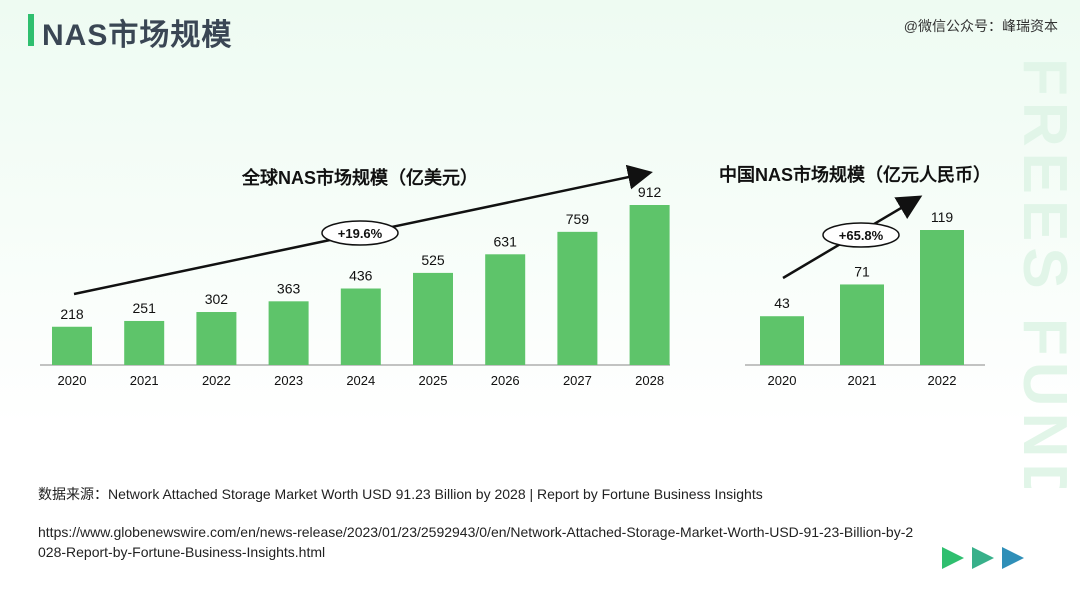  Describe the element at coordinates (649, 285) in the screenshot. I see `bar-2028` at that location.